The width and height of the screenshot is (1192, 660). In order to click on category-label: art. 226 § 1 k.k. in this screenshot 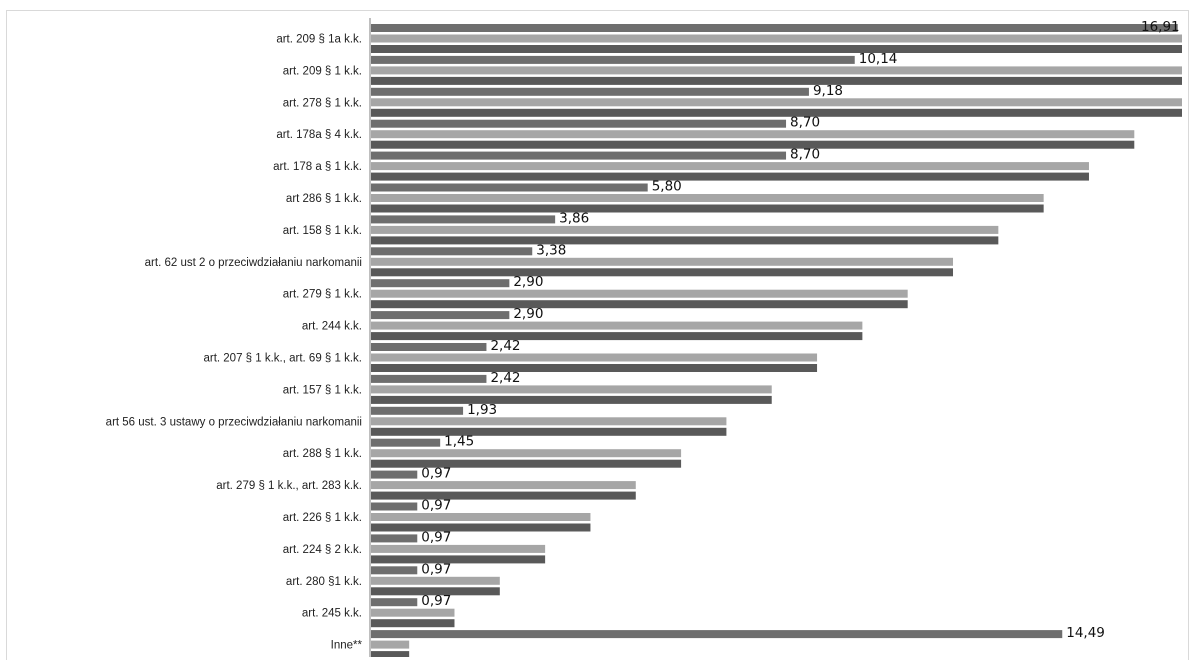, I will do `click(322, 518)`.